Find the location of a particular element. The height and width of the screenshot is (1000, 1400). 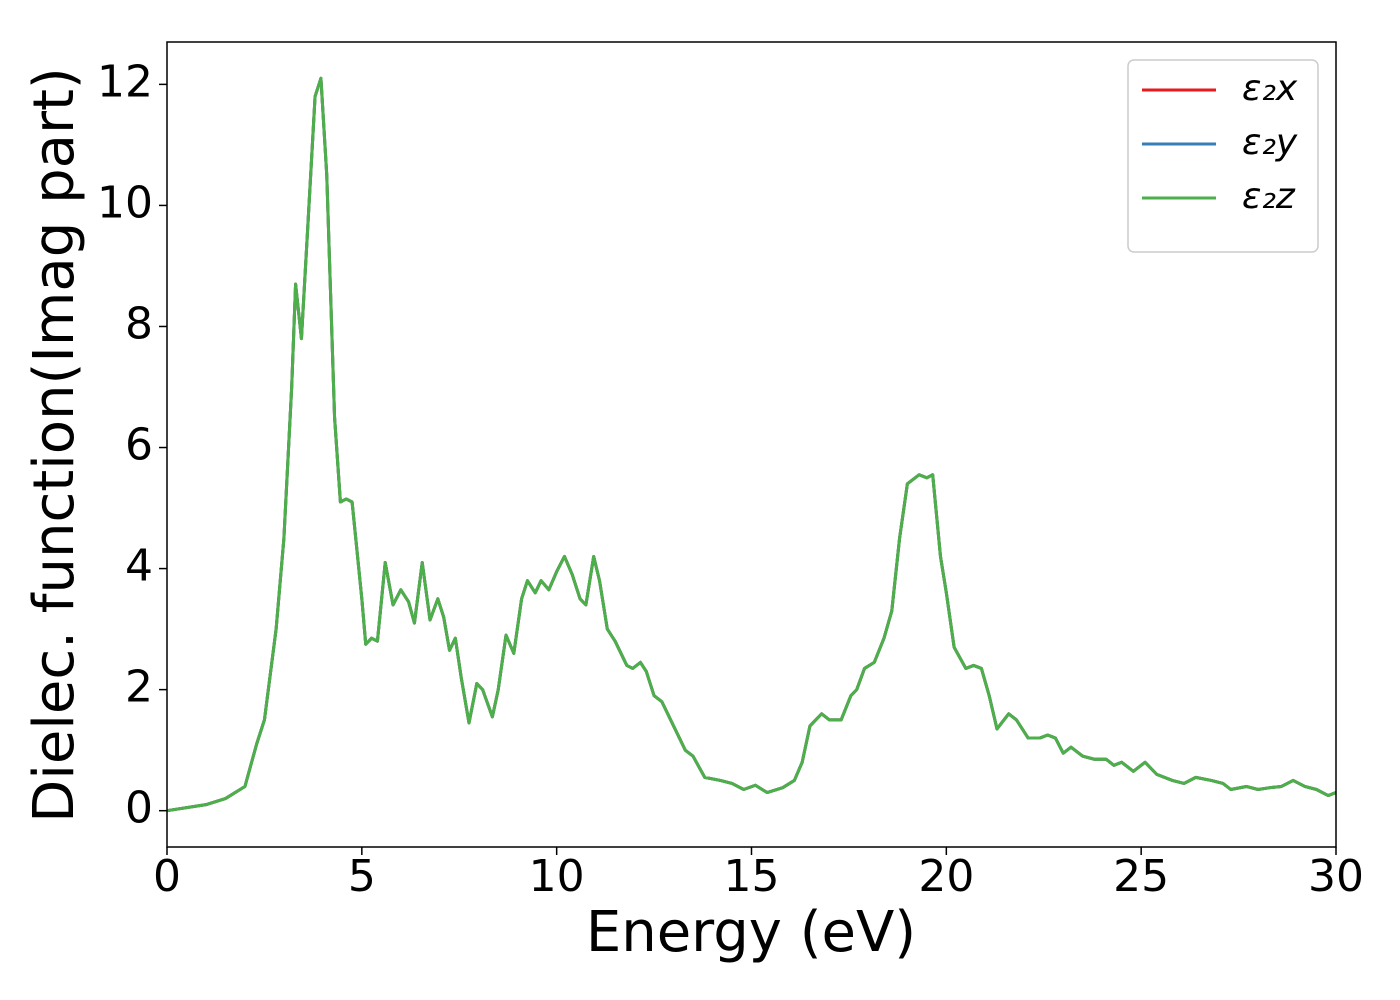

legend-label: ε₂y is located at coordinates (1270, 142).